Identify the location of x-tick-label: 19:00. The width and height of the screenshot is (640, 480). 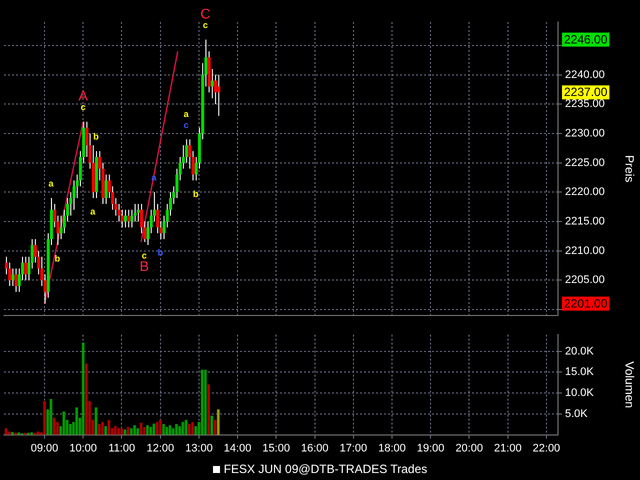
(430, 448).